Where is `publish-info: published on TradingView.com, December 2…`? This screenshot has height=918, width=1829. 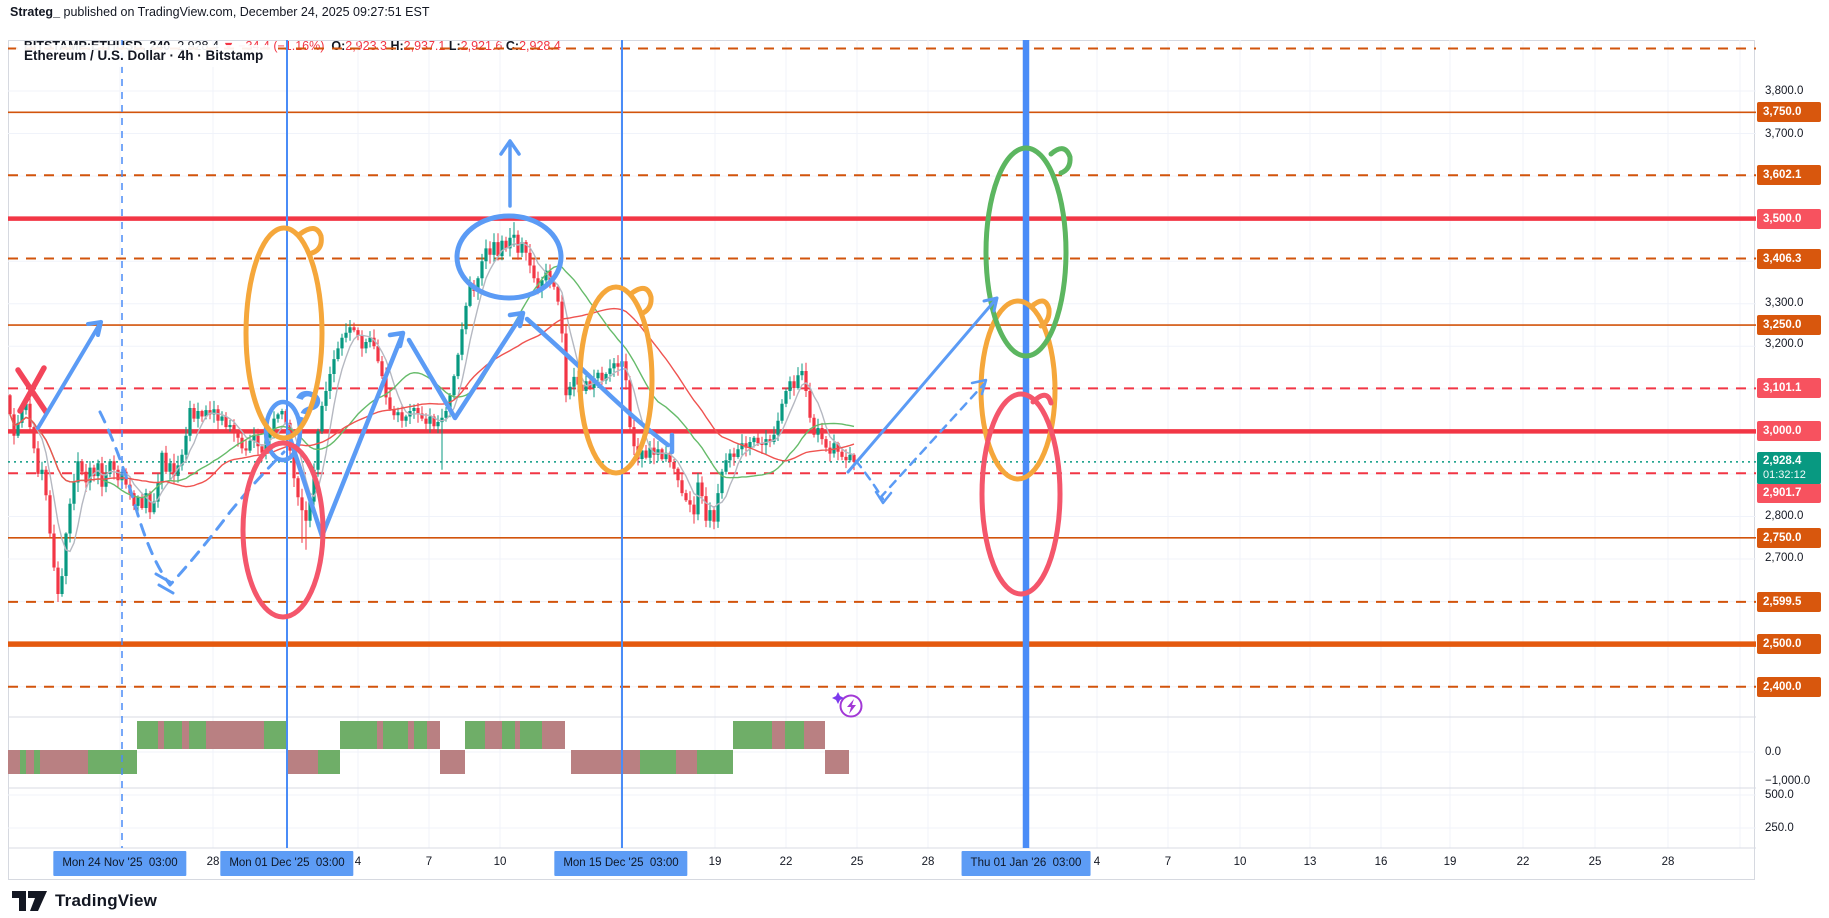
publish-info: published on TradingView.com, December 2… is located at coordinates (245, 12).